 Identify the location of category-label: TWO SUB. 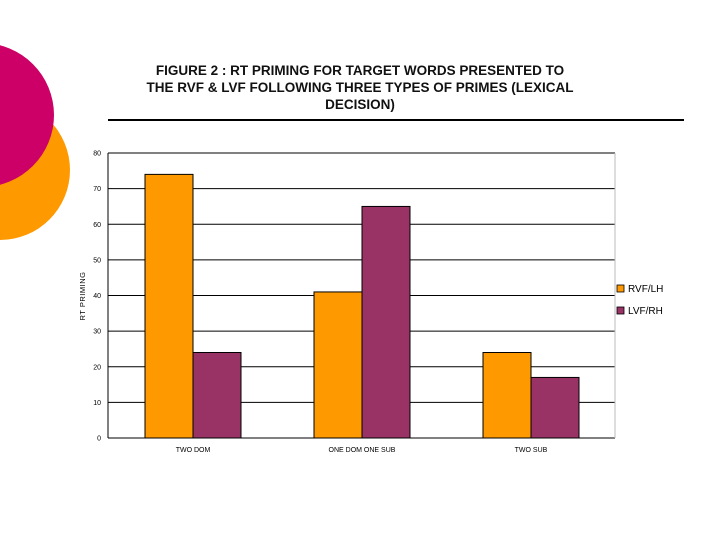
(531, 450).